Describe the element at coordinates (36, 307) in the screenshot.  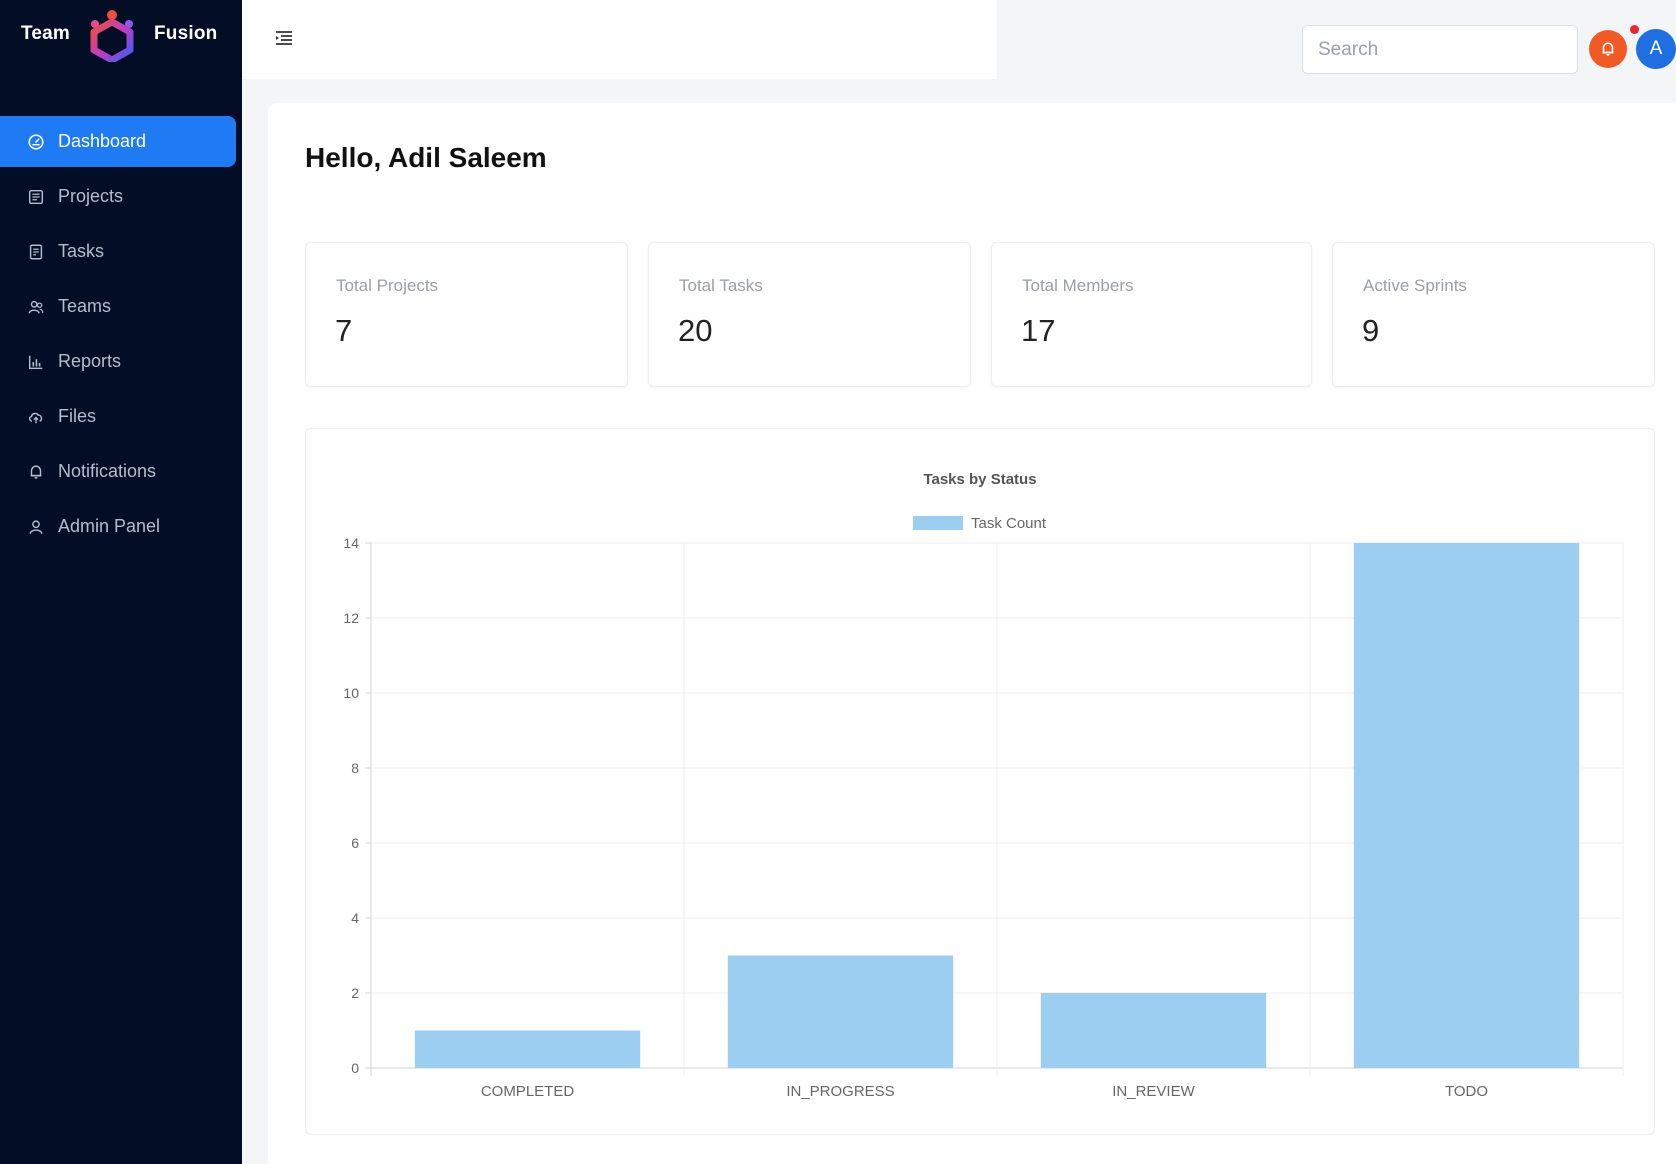
I see `teams-icon` at that location.